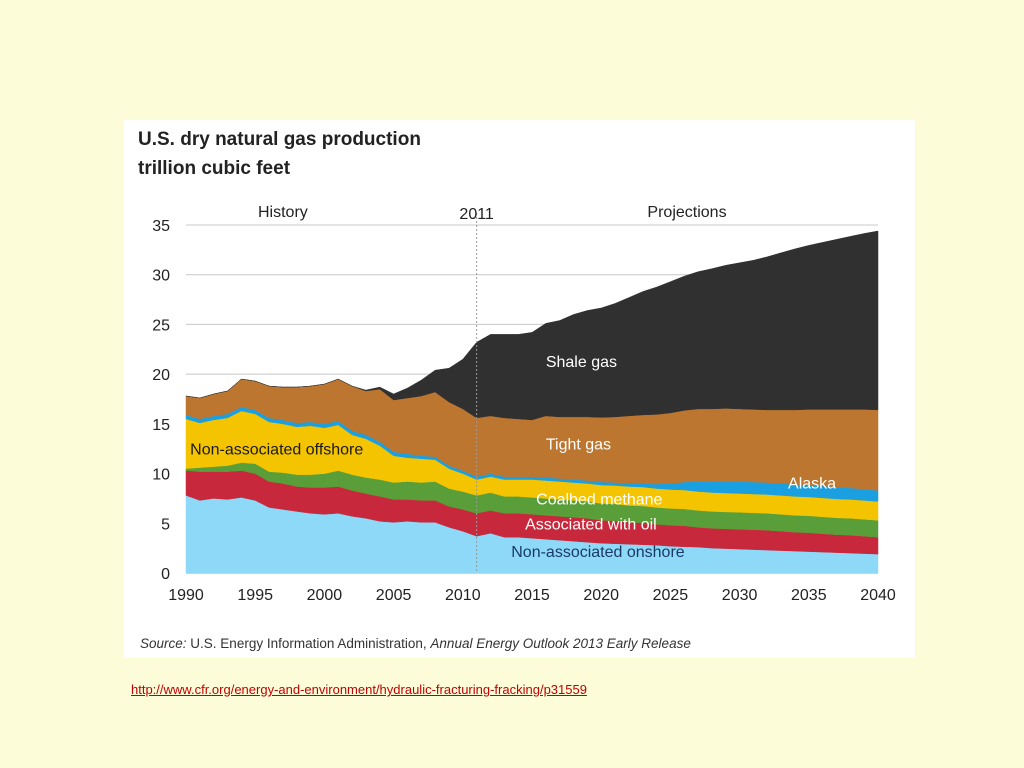 Image resolution: width=1024 pixels, height=768 pixels. I want to click on x-tick-label: 2035, so click(809, 595).